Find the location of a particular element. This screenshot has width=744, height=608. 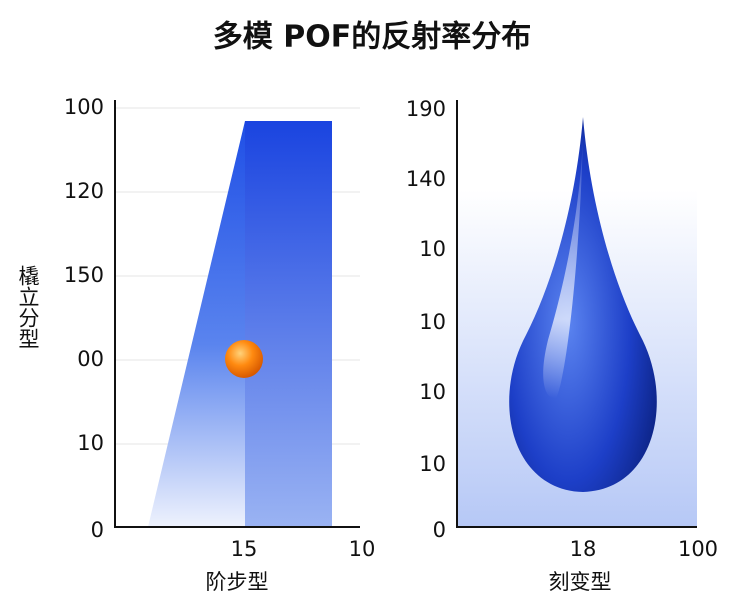

light-ball is located at coordinates (244, 359).